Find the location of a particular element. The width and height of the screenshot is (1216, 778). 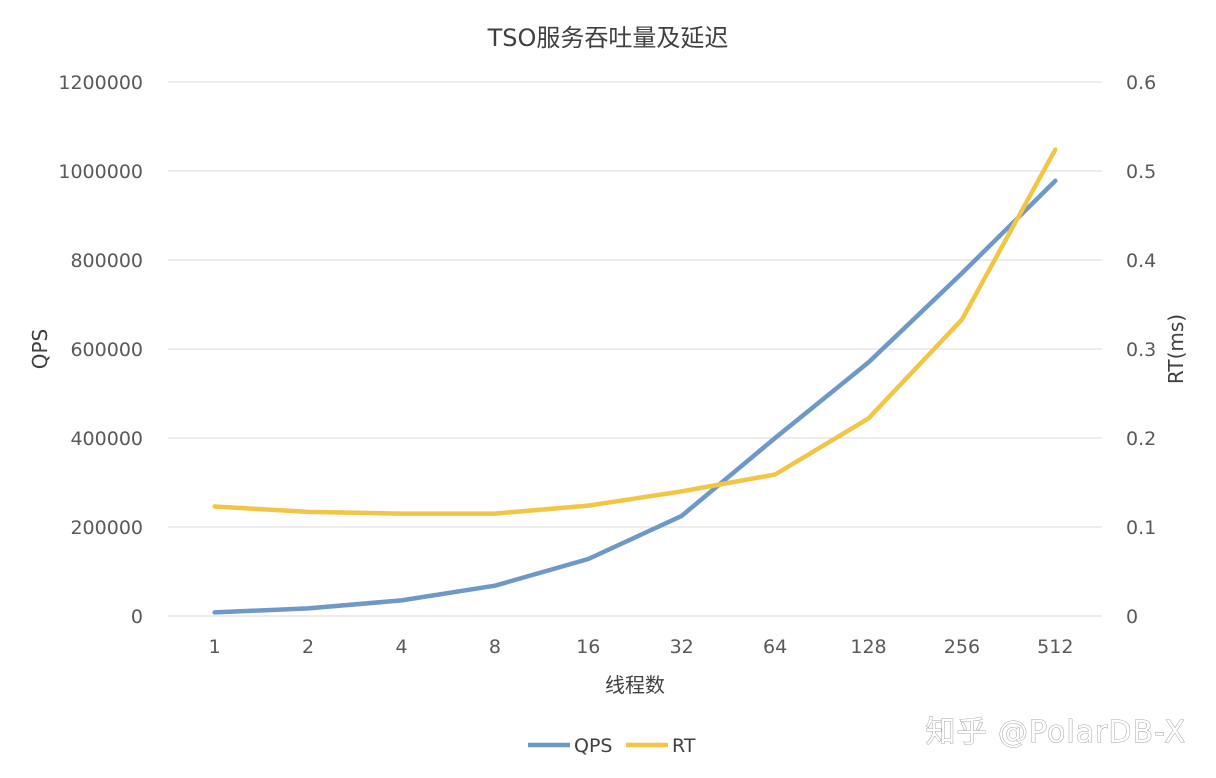

y2-tick-label: 0.3 is located at coordinates (1141, 350).